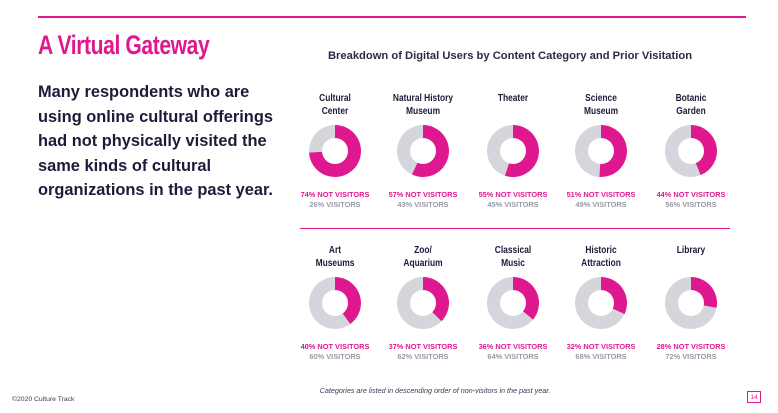  What do you see at coordinates (335, 204) in the screenshot?
I see `visitors-label: 26% VISITORS` at bounding box center [335, 204].